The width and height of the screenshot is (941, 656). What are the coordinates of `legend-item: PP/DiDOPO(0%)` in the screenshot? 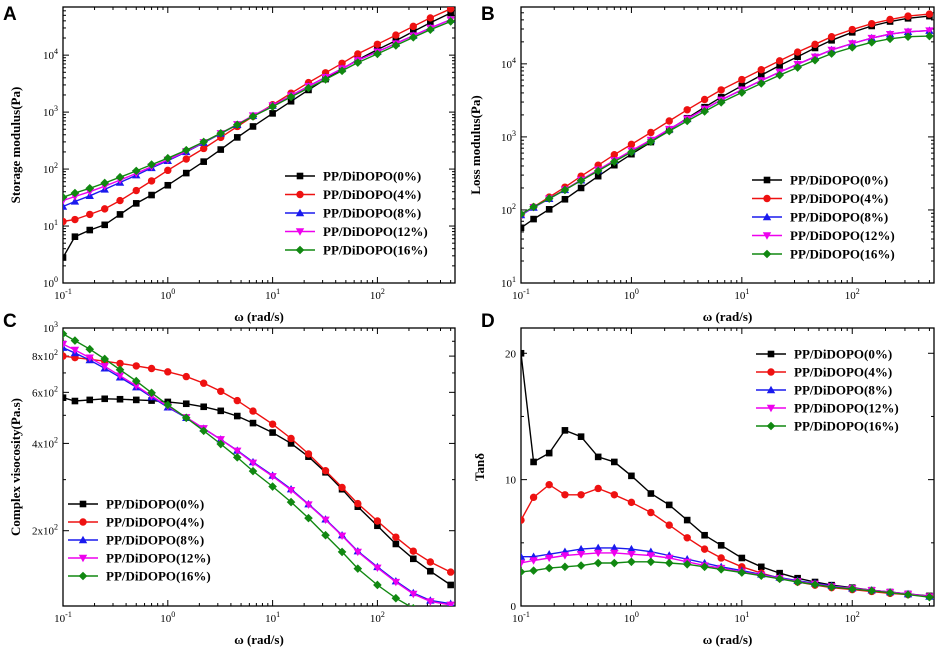 It's located at (824, 354).